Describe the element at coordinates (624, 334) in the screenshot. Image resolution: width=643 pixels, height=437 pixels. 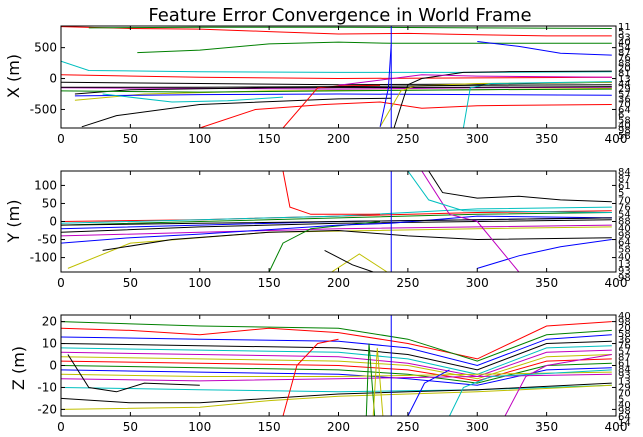
I see `series-end-label-z-3: 58` at that location.